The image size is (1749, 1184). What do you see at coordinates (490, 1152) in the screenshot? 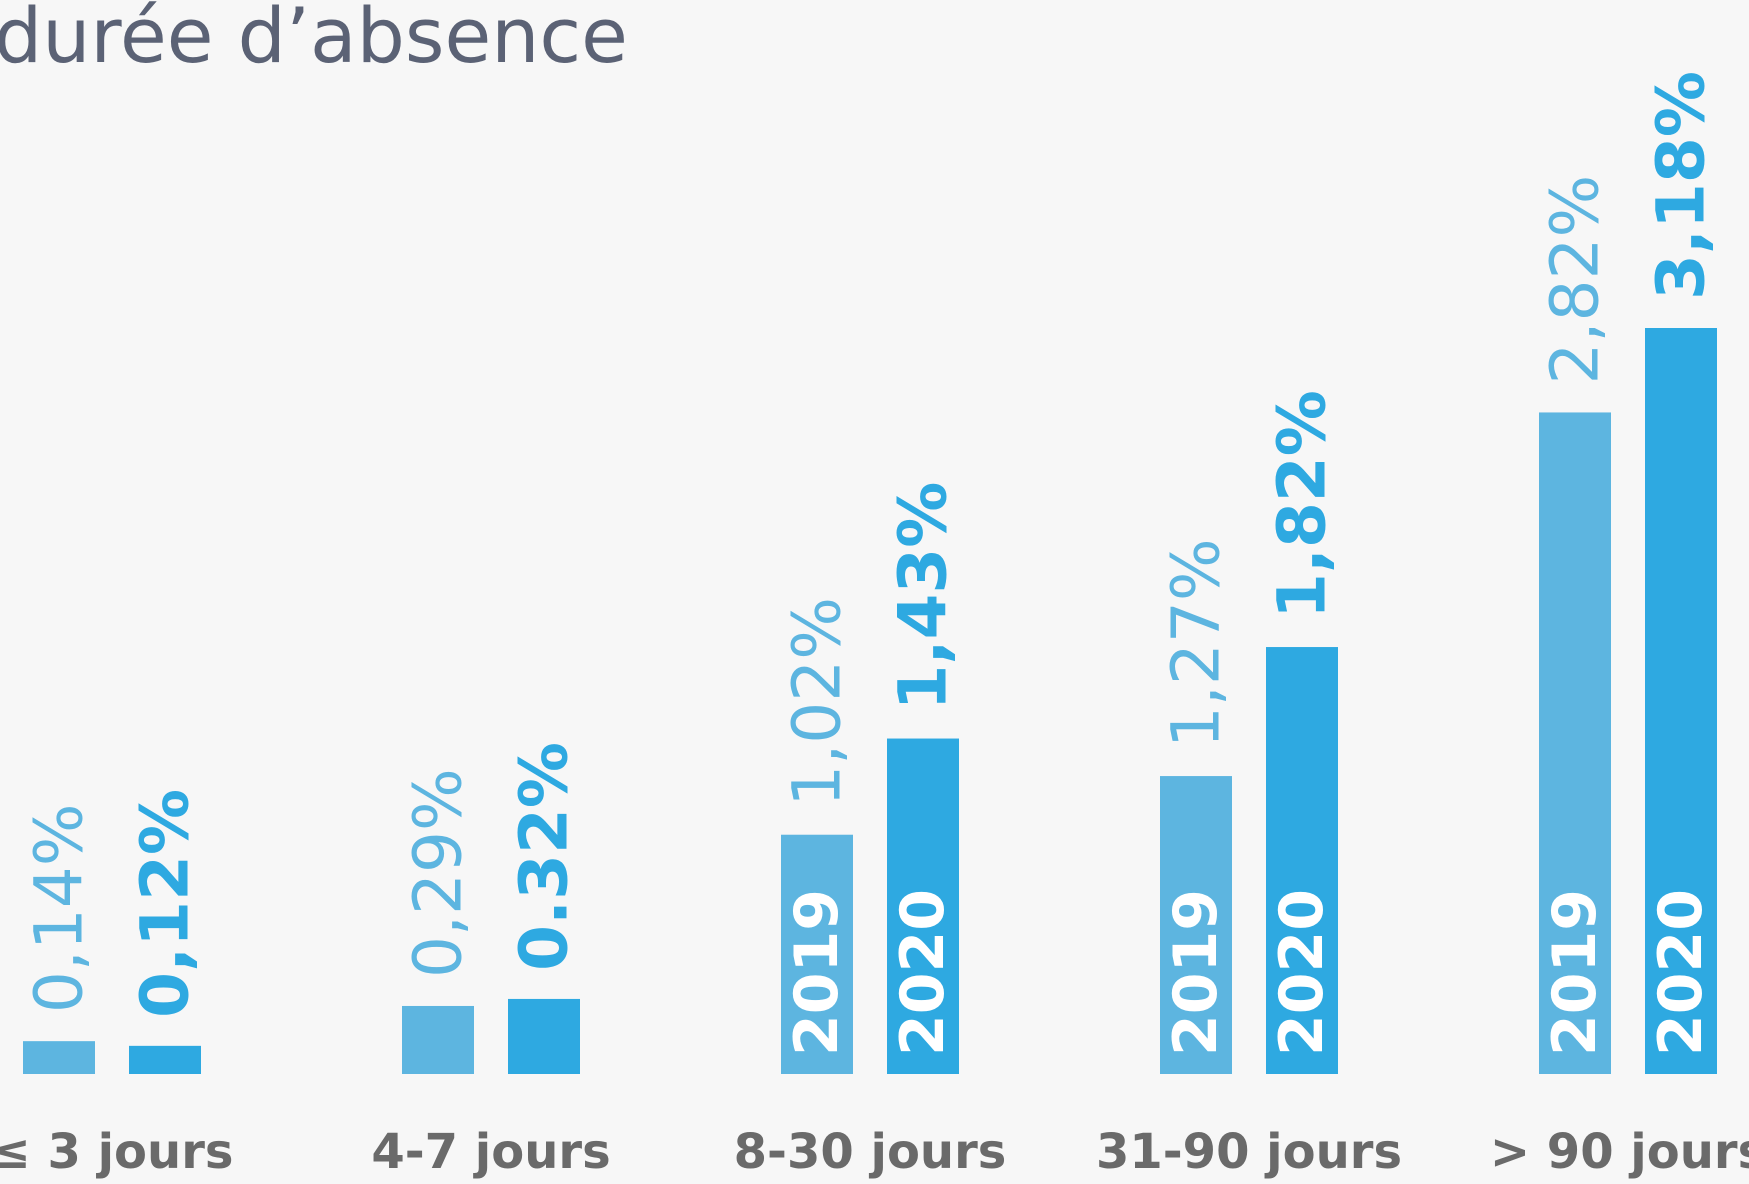
I see `x-tick-label: 4-7 jours` at bounding box center [490, 1152].